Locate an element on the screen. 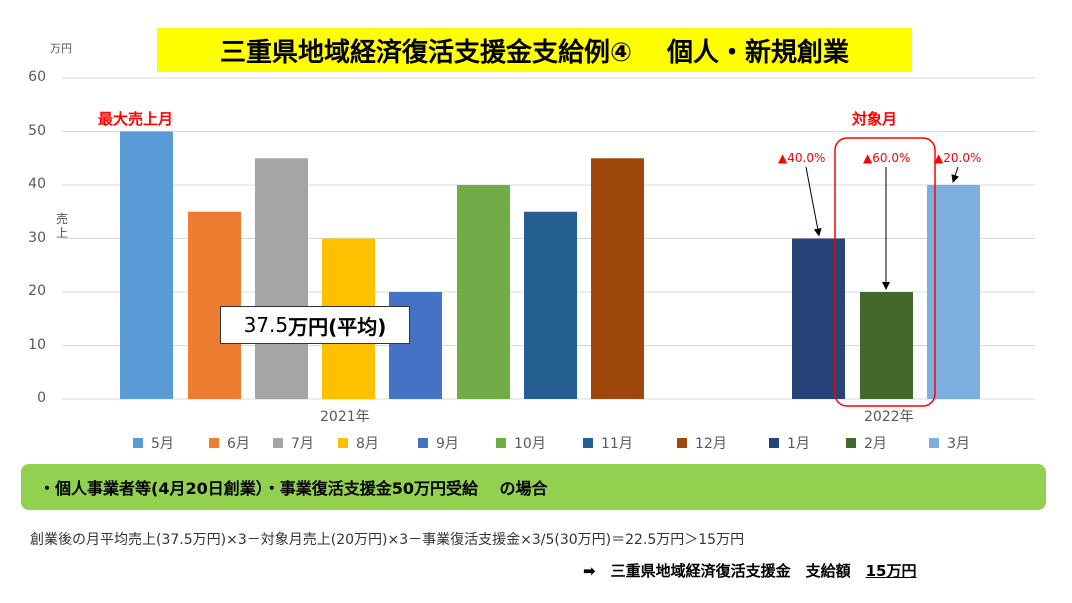 The image size is (1072, 603). average-value: 37.5 is located at coordinates (266, 325).